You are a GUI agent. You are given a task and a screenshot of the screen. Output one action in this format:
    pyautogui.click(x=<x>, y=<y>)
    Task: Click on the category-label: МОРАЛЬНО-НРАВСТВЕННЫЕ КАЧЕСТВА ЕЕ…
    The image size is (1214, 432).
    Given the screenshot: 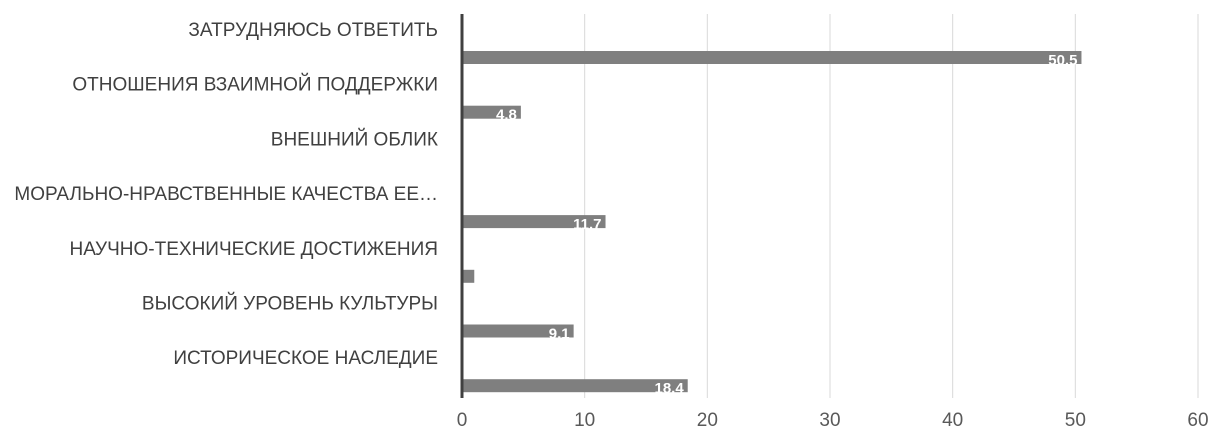 What is the action you would take?
    pyautogui.click(x=226, y=194)
    